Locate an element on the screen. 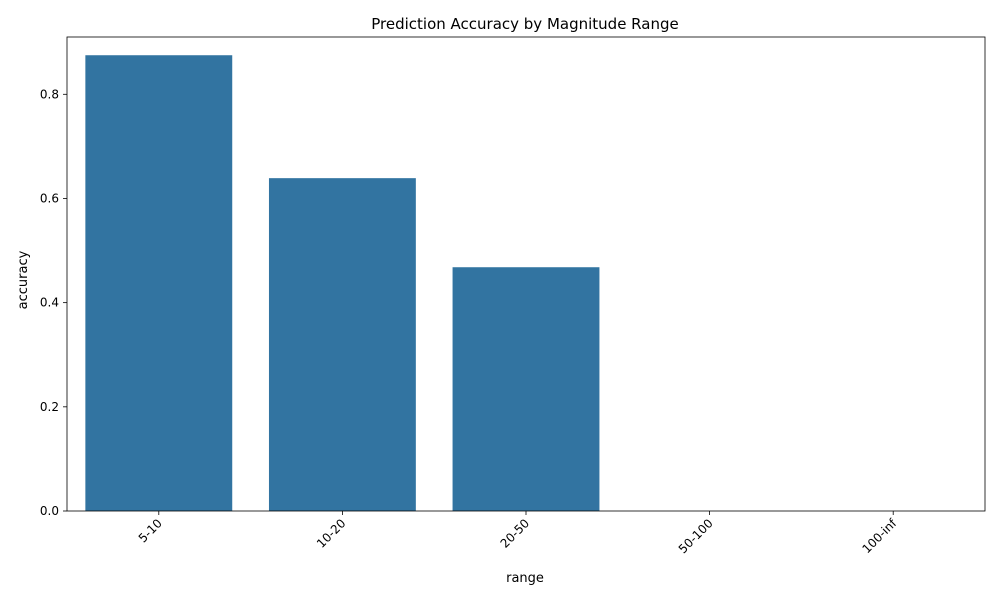  y-tick-label: 0.2 is located at coordinates (49, 407).